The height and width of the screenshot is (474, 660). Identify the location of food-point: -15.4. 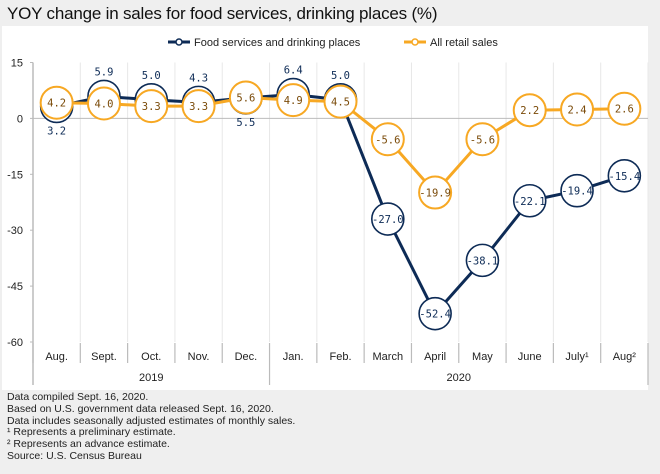
(624, 175).